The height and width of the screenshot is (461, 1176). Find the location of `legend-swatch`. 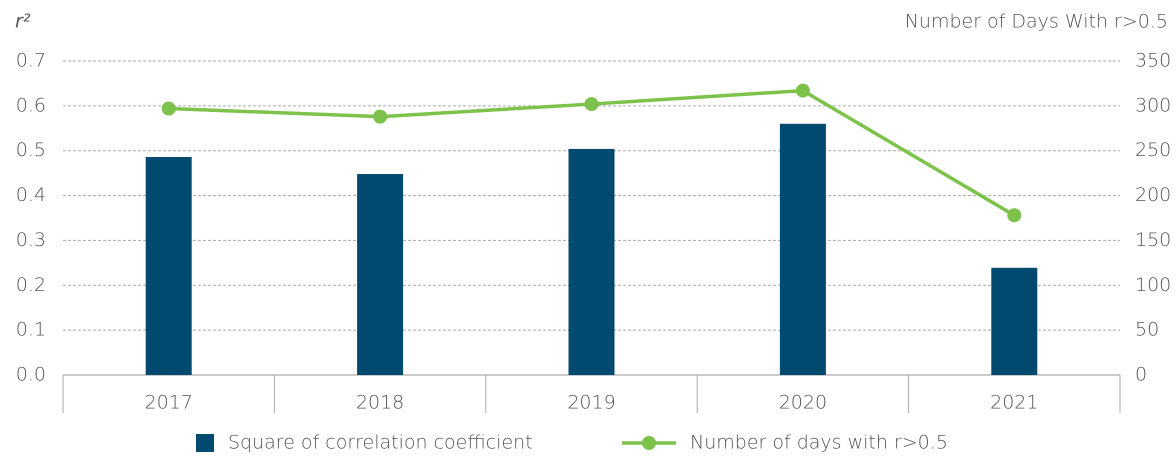

legend-swatch is located at coordinates (205, 443).